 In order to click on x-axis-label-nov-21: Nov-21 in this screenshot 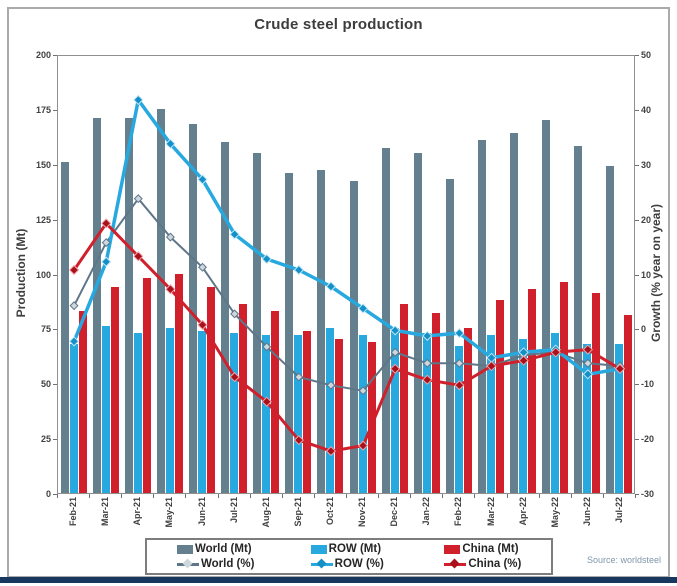, I will do `click(362, 512)`.